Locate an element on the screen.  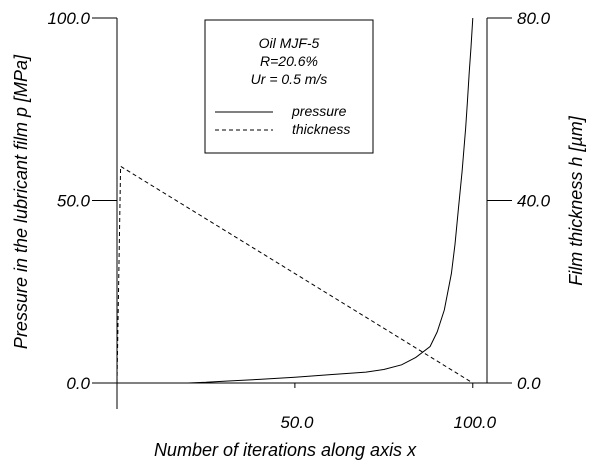
annotation-line-1: Oil MJF-5 is located at coordinates (289, 43).